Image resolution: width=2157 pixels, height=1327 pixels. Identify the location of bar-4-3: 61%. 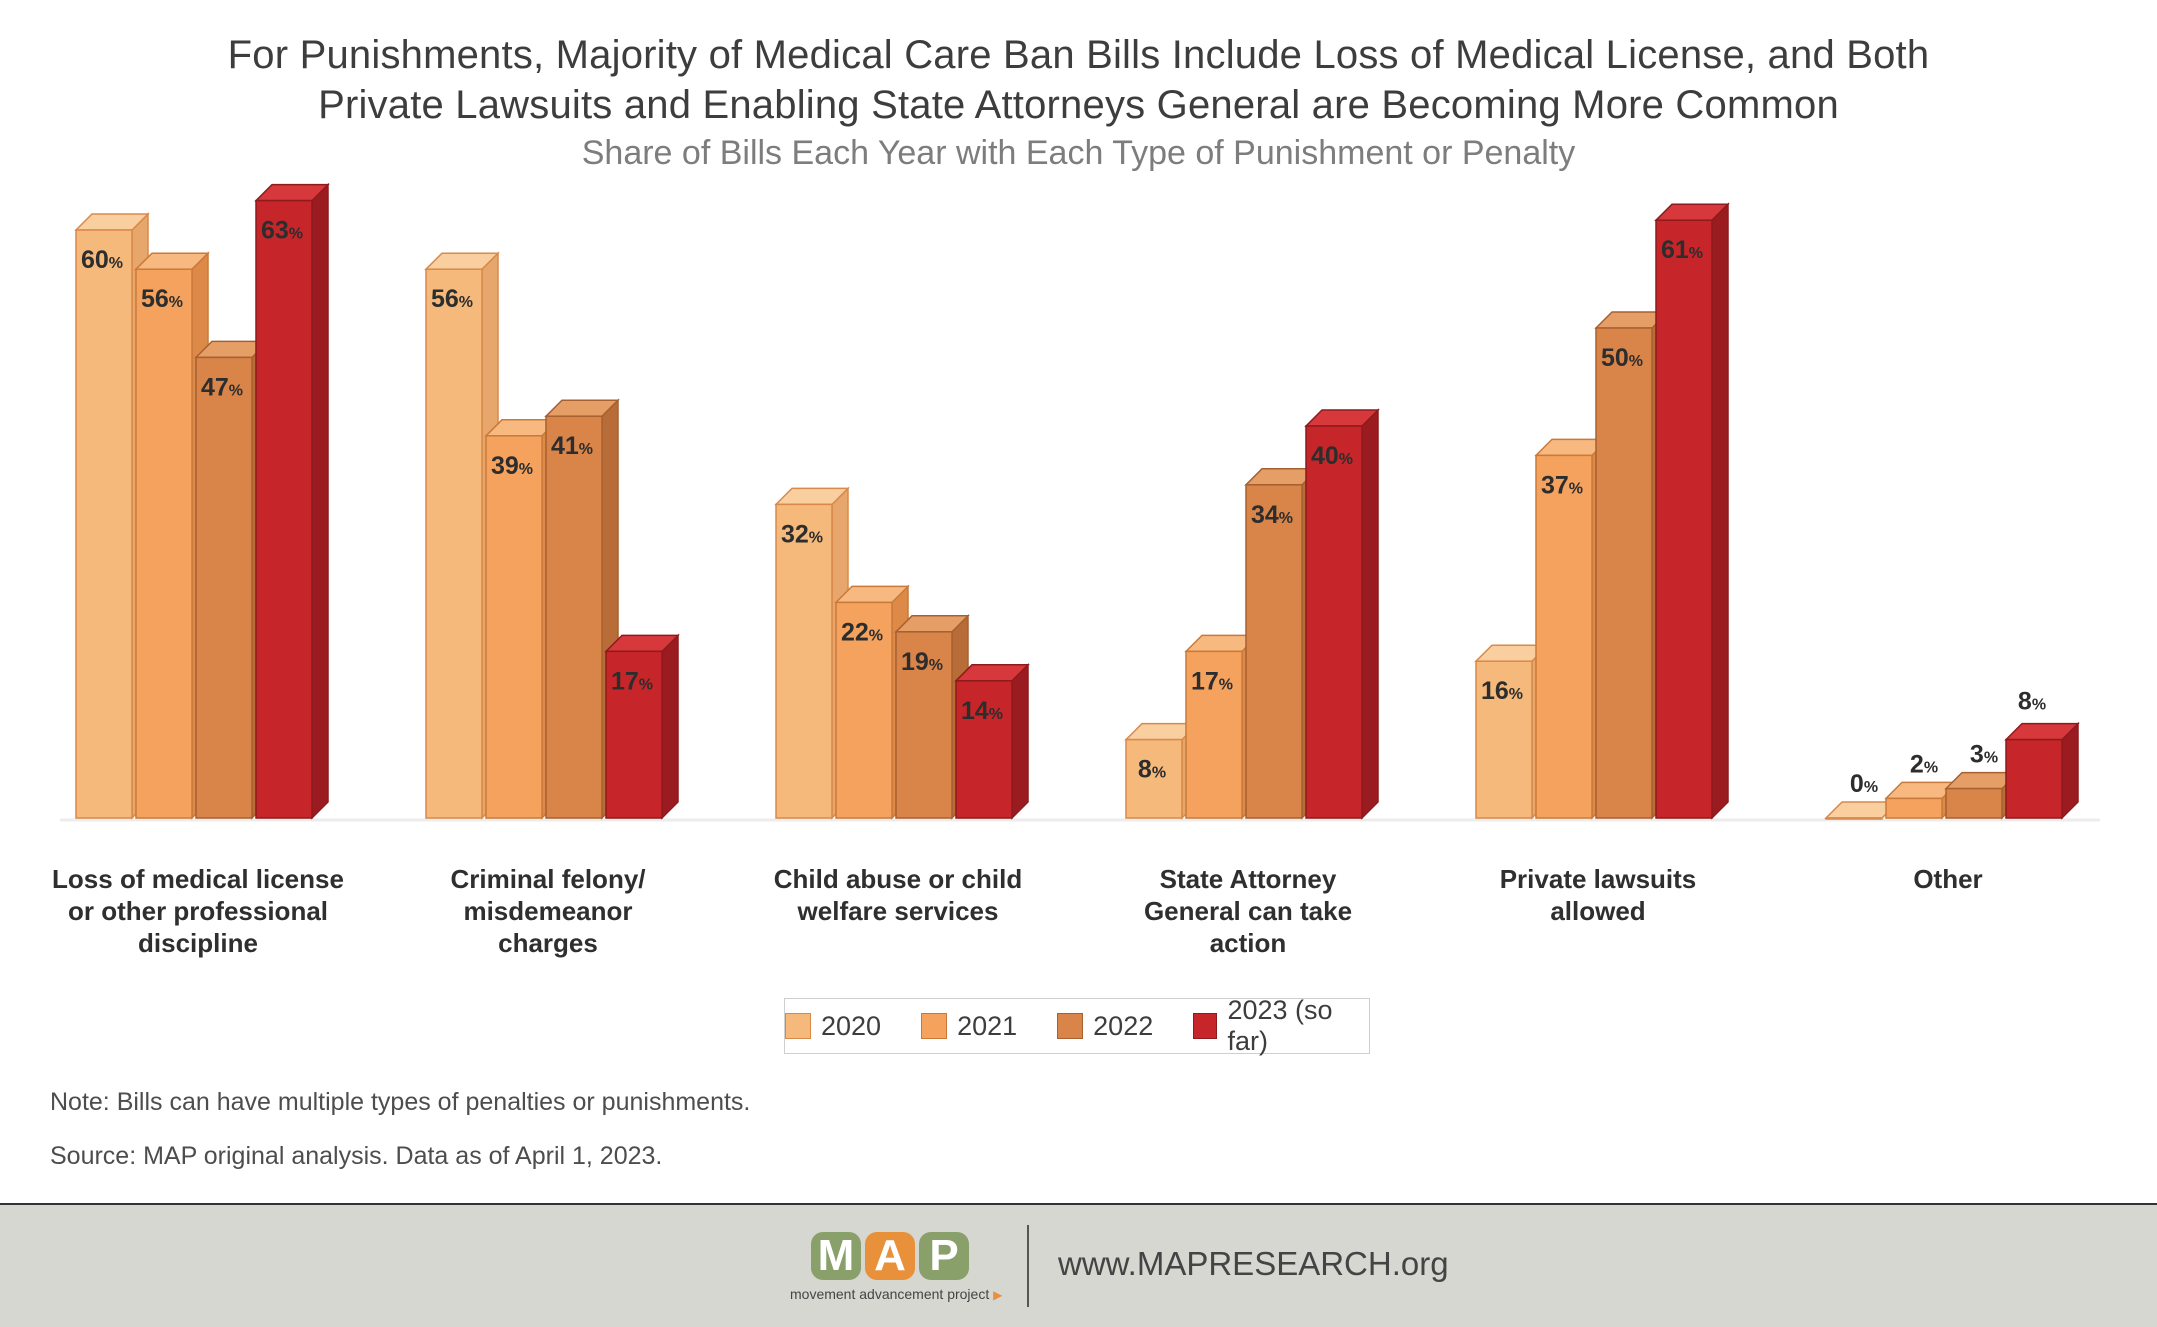
(1692, 511).